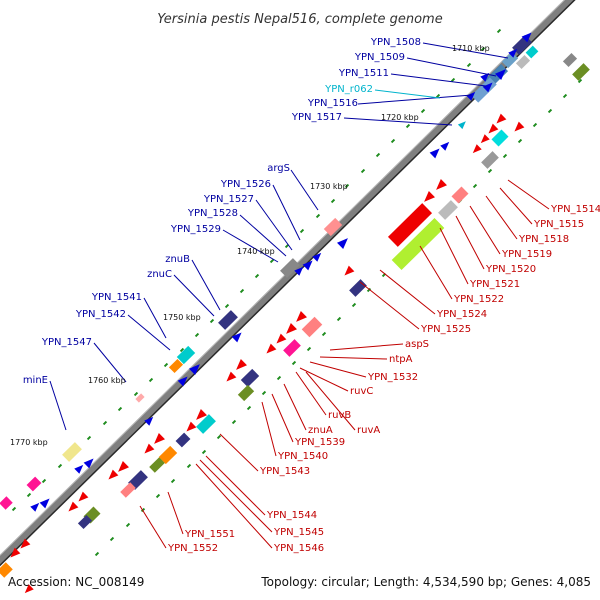 This screenshot has width=600, height=600. I want to click on gene-label: YPN_1532, so click(392, 377).